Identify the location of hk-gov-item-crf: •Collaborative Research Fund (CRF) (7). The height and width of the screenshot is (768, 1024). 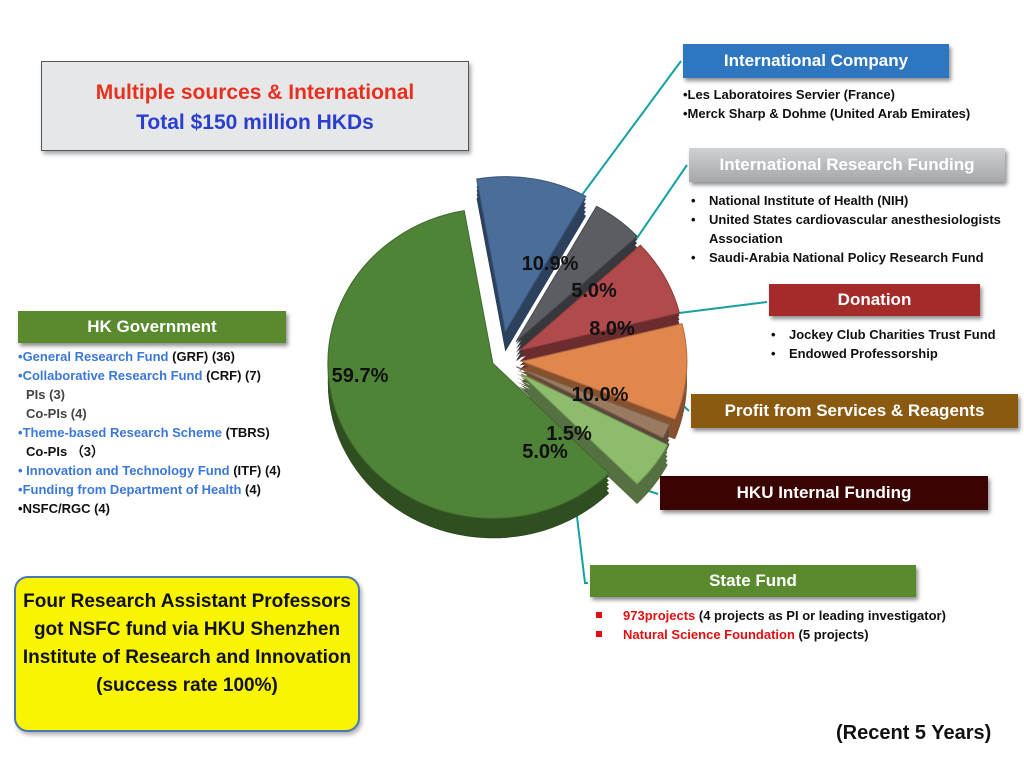
(168, 375).